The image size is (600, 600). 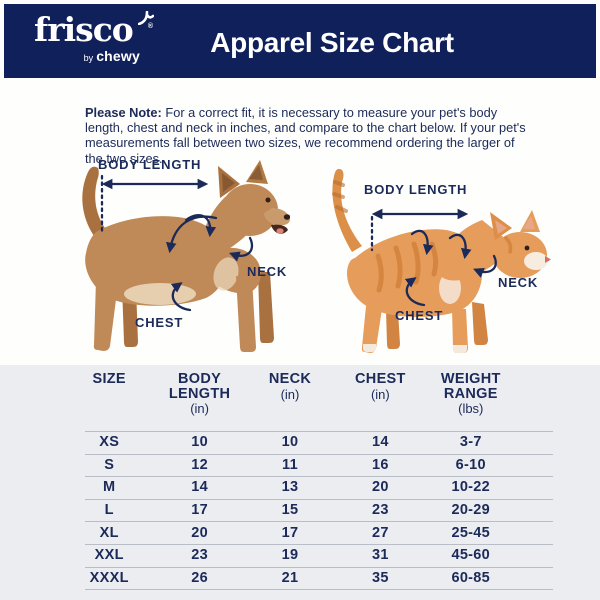 I want to click on cell-xl-chest: 27, so click(x=380, y=532).